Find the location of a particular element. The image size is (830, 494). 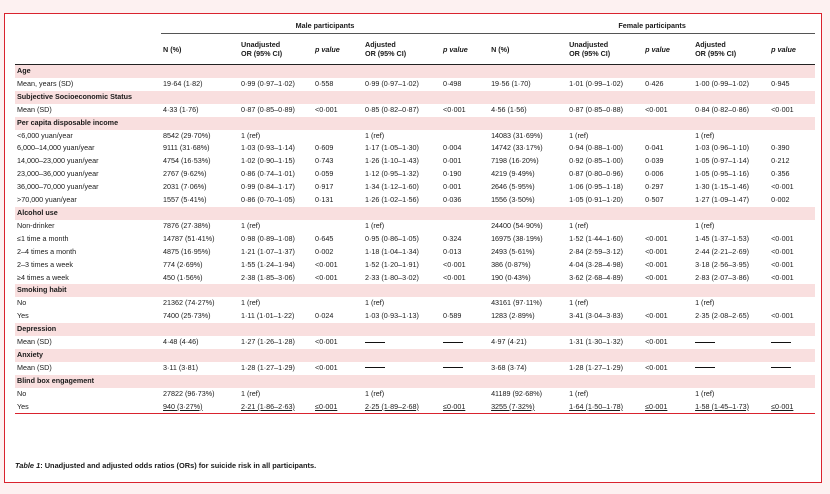

table-cell: 0·85 (0·82–0·87) is located at coordinates (392, 109).